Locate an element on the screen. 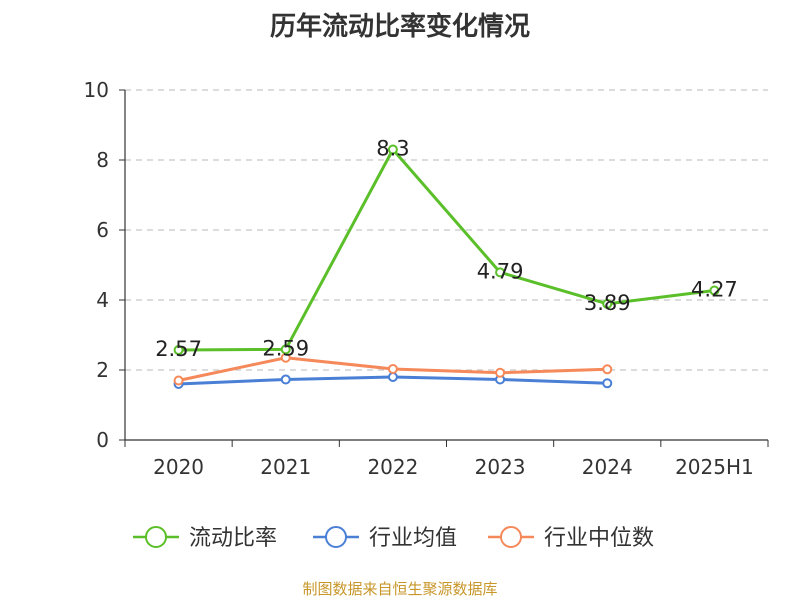 The width and height of the screenshot is (800, 600). data-label: 4.79 is located at coordinates (500, 271).